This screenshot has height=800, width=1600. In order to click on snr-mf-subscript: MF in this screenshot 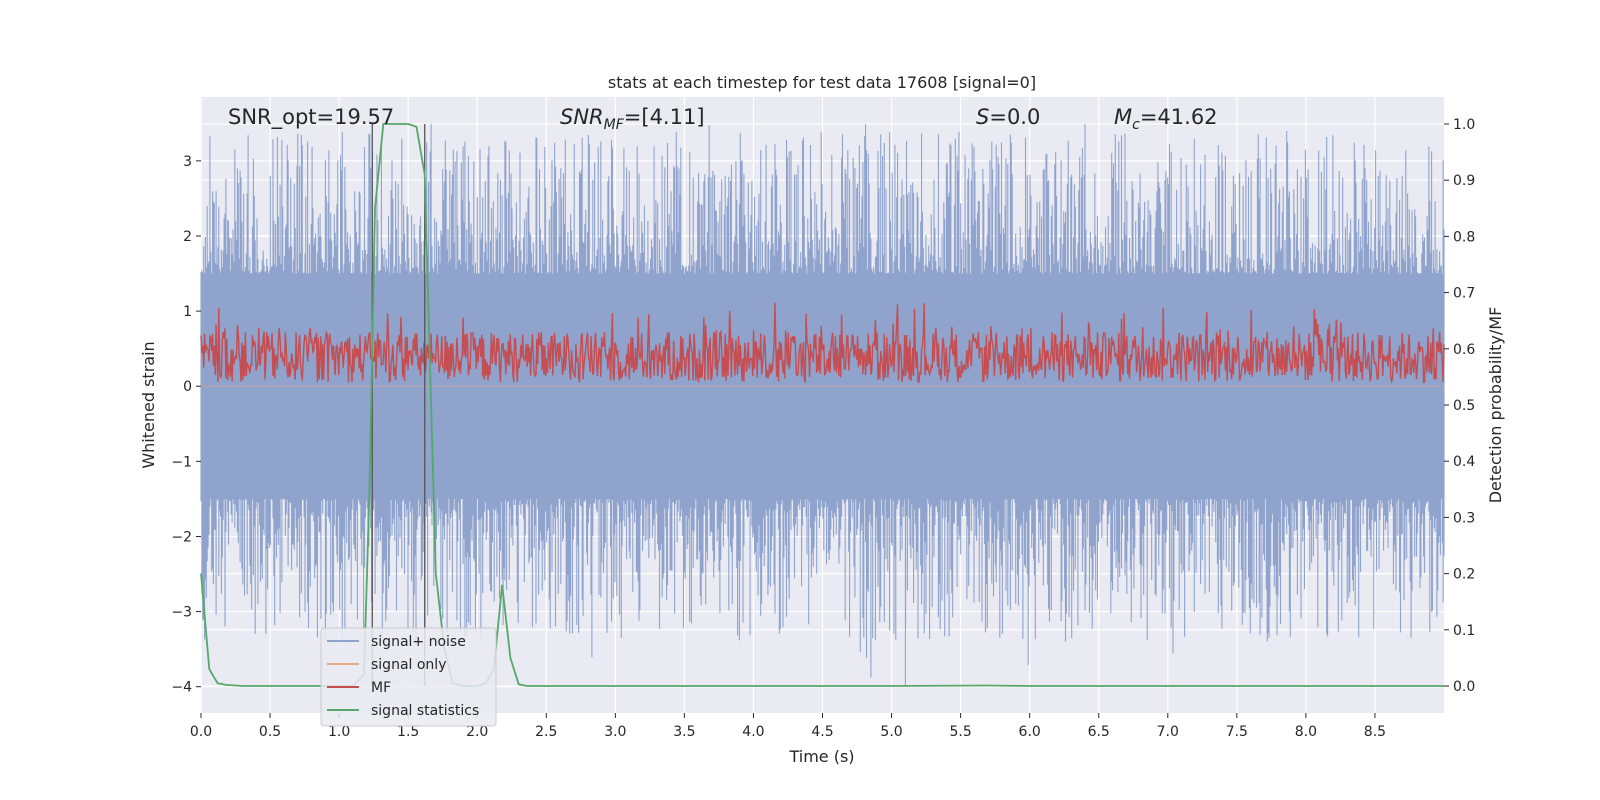, I will do `click(614, 125)`.